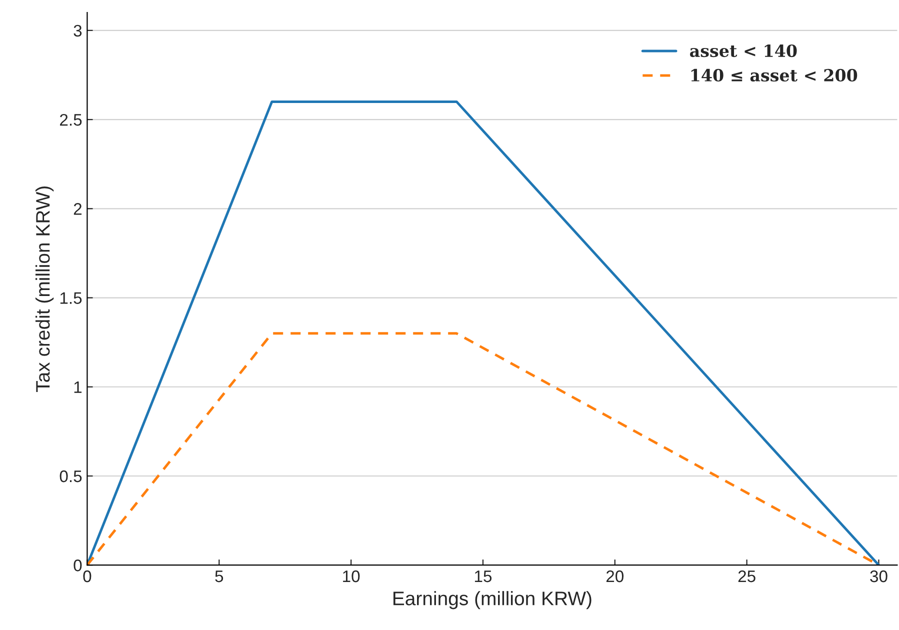 This screenshot has width=899, height=630. What do you see at coordinates (492, 600) in the screenshot?
I see `x-axis-title: Earnings (million KRW)` at bounding box center [492, 600].